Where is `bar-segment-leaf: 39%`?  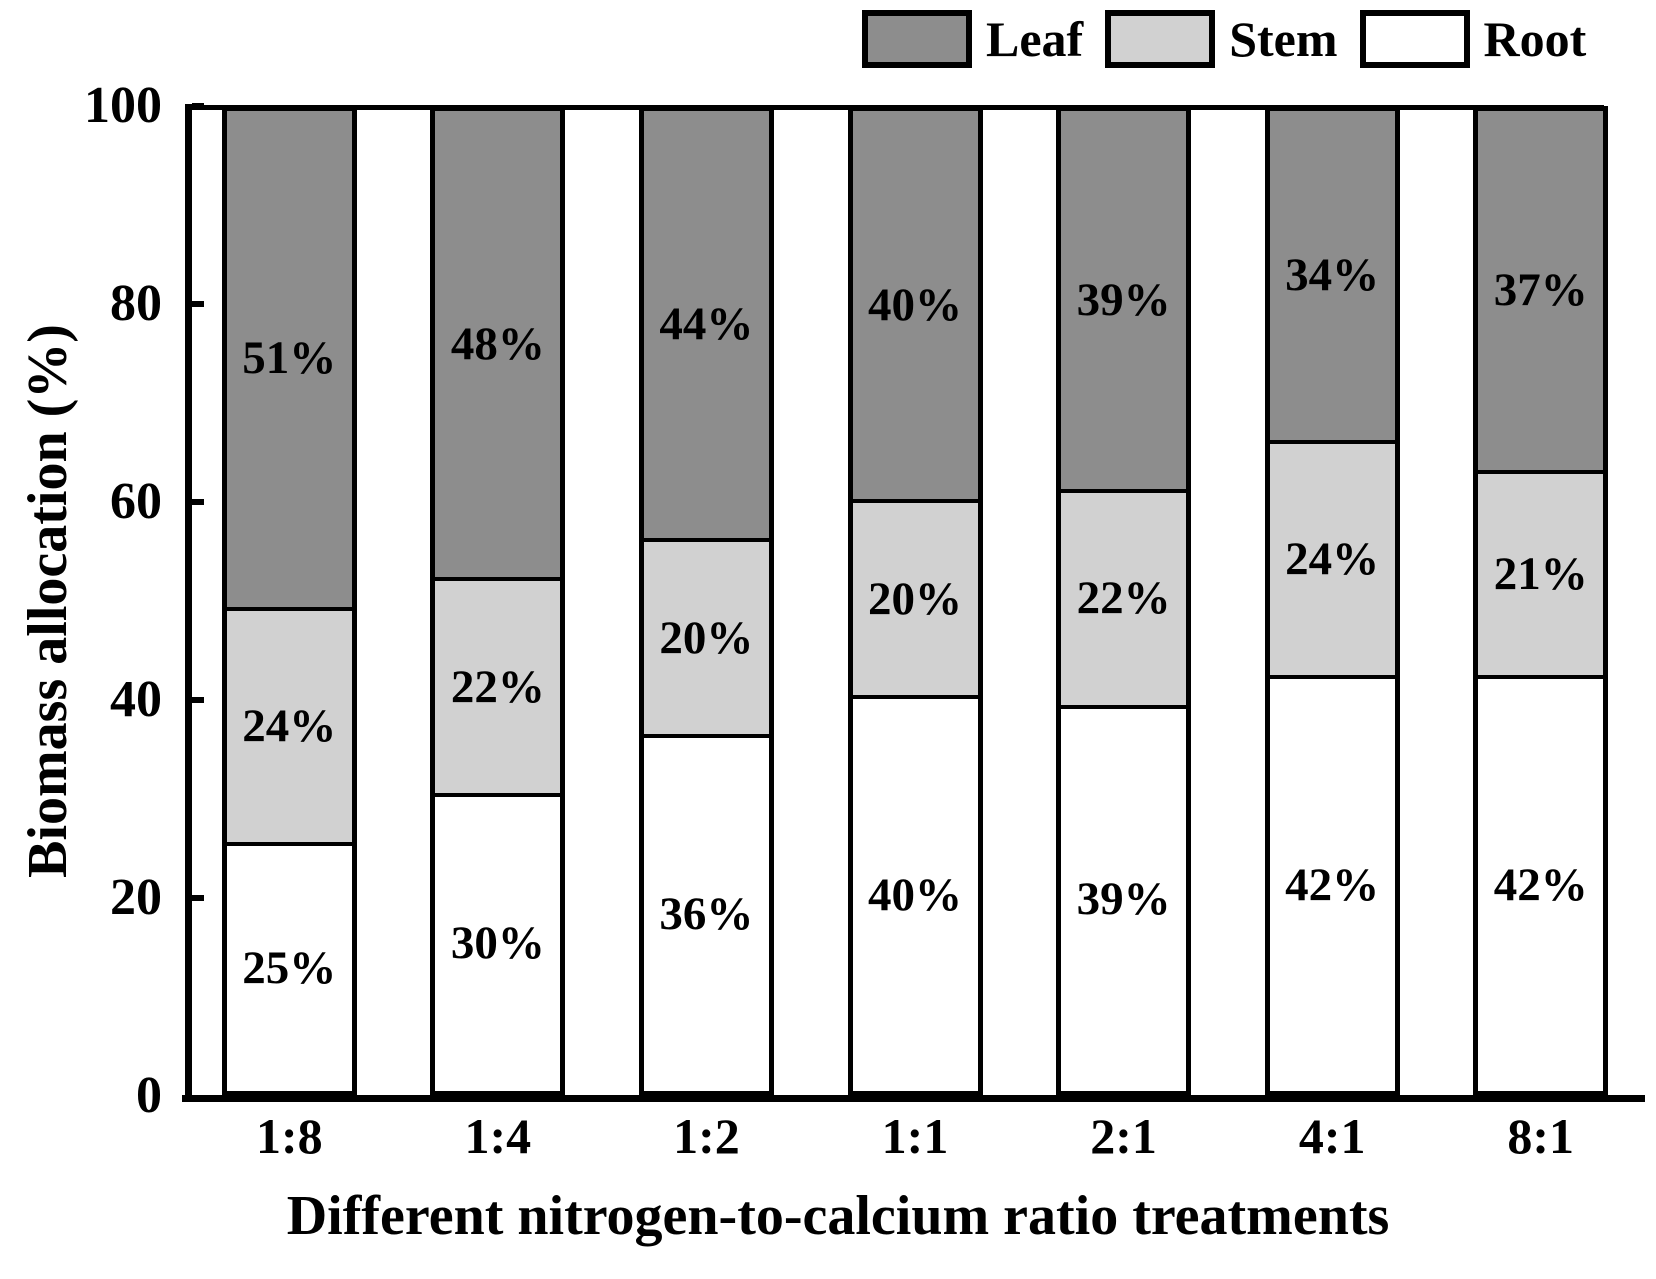 bar-segment-leaf: 39% is located at coordinates (1124, 302).